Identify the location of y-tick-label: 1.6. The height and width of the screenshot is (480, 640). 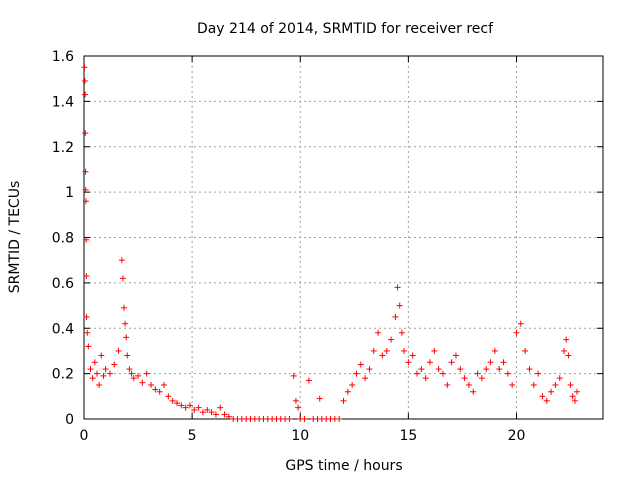
(63, 57).